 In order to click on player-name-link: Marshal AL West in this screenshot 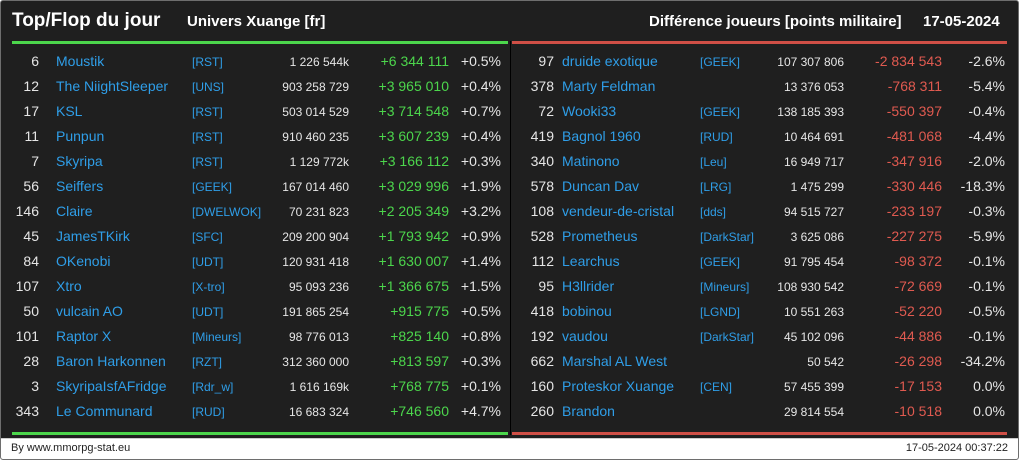, I will do `click(615, 361)`.